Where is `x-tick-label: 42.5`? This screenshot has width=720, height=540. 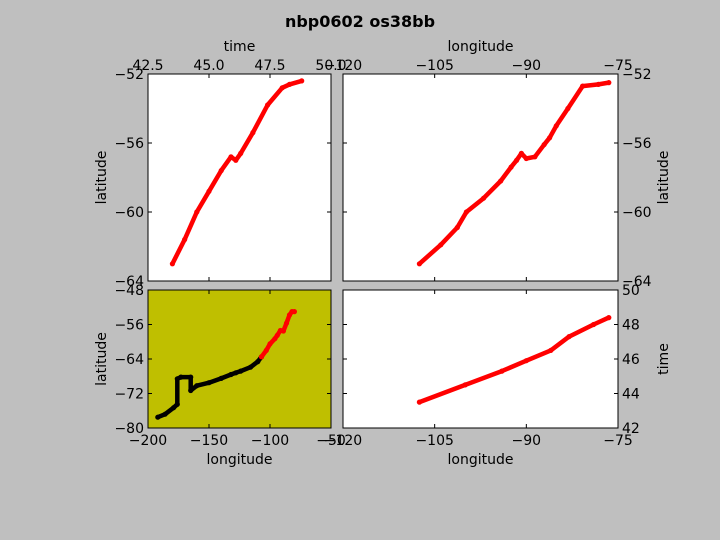 x-tick-label: 42.5 is located at coordinates (147, 66).